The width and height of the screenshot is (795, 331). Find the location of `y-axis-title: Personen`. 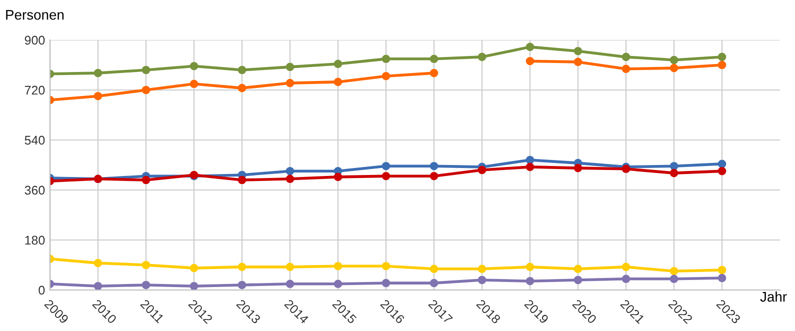

y-axis-title: Personen is located at coordinates (35, 15).